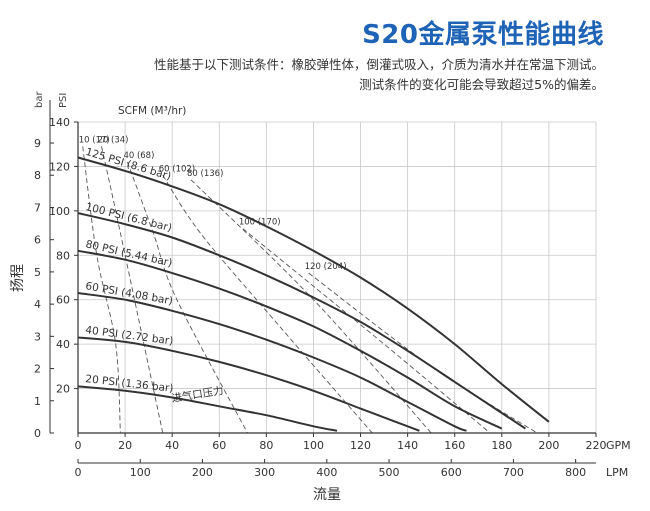 Image resolution: width=650 pixels, height=511 pixels. Describe the element at coordinates (454, 445) in the screenshot. I see `x-tick-label: 160` at that location.